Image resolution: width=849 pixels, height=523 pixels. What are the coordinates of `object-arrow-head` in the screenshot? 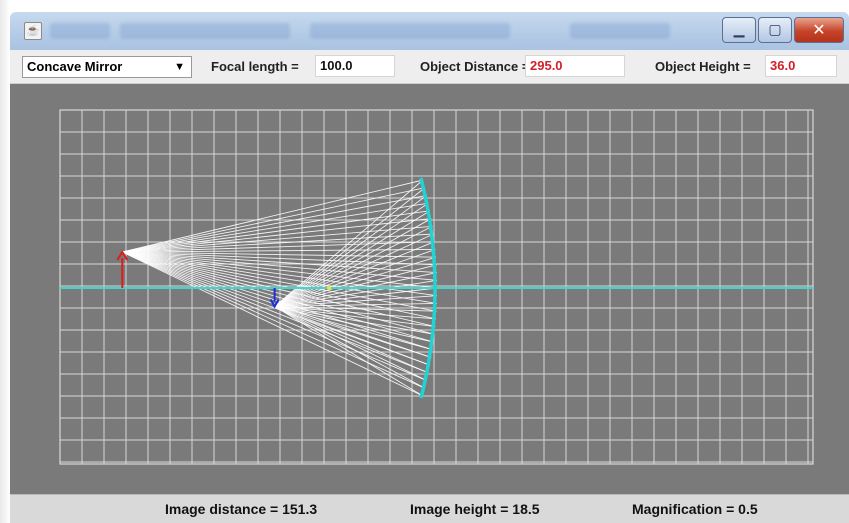 It's located at (122, 255).